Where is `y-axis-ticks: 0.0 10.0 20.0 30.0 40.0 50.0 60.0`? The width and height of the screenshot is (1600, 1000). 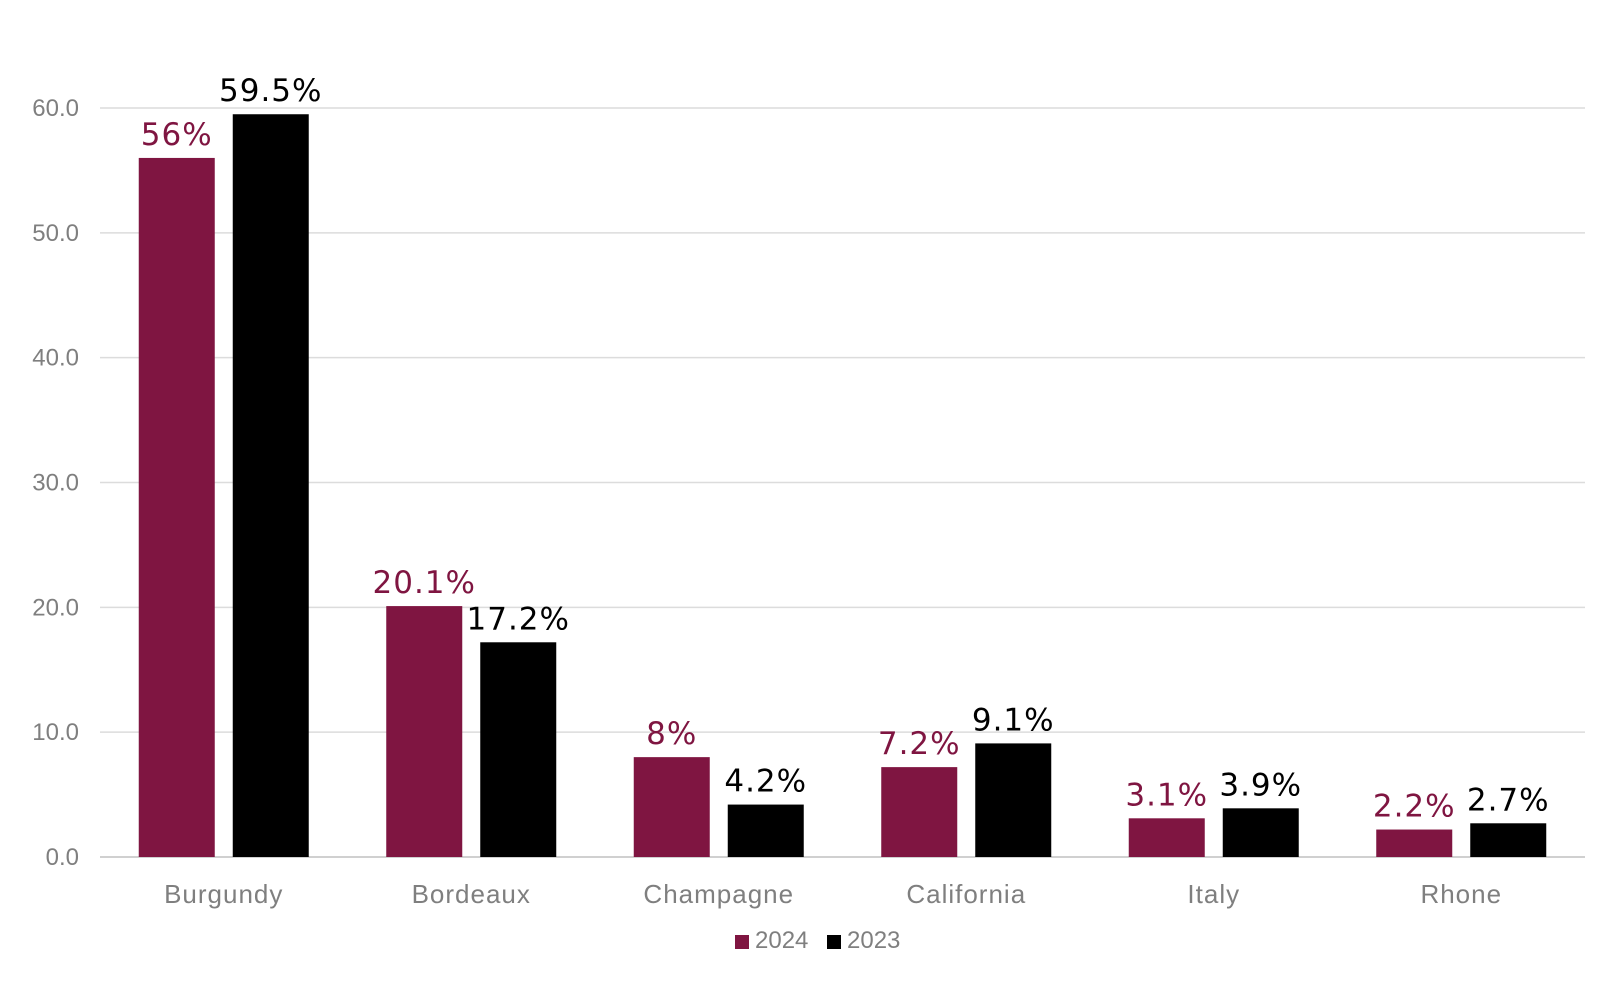 y-axis-ticks: 0.0 10.0 20.0 30.0 40.0 50.0 60.0 is located at coordinates (55, 483).